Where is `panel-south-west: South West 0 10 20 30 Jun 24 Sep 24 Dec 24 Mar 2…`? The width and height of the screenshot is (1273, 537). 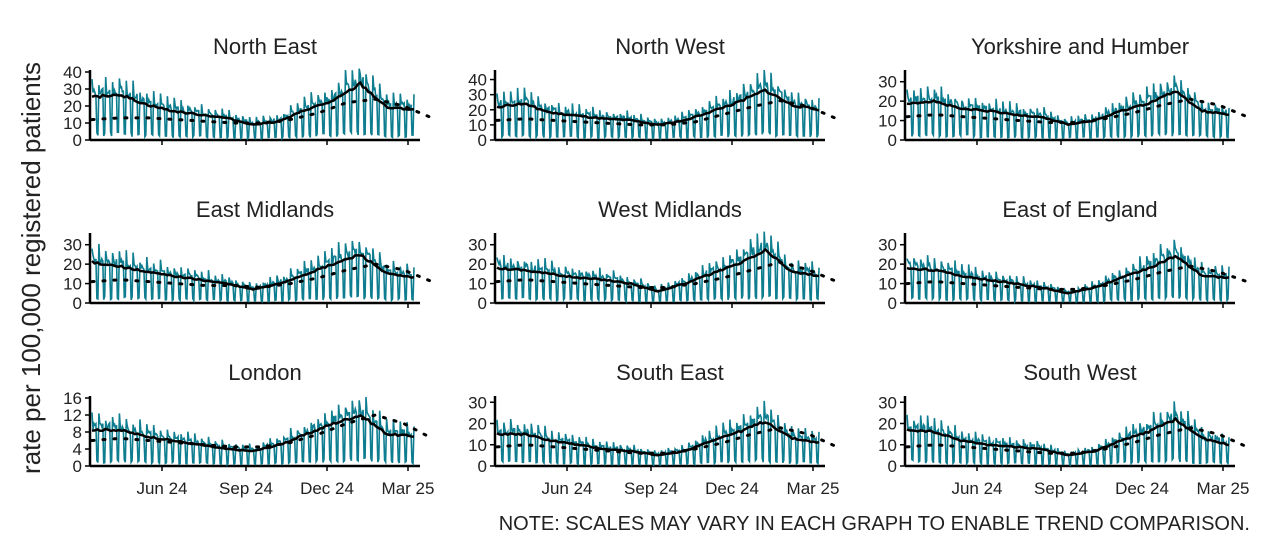 panel-south-west: South West 0 10 20 30 Jun 24 Sep 24 Dec 24 Mar 2… is located at coordinates (1063, 429).